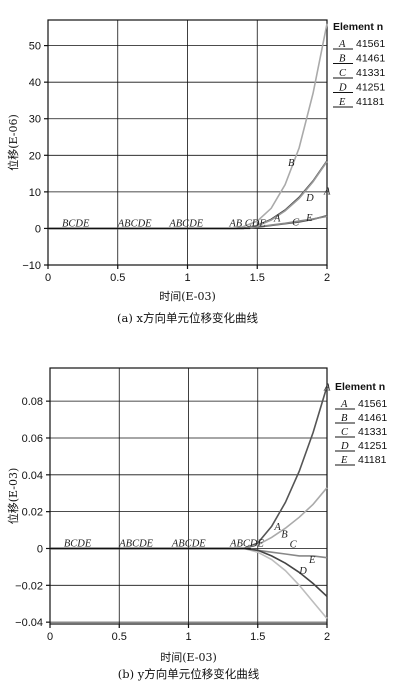 The height and width of the screenshot is (685, 400). Describe the element at coordinates (13, 496) in the screenshot. I see `y-axis-label: 位移(E-03)` at that location.